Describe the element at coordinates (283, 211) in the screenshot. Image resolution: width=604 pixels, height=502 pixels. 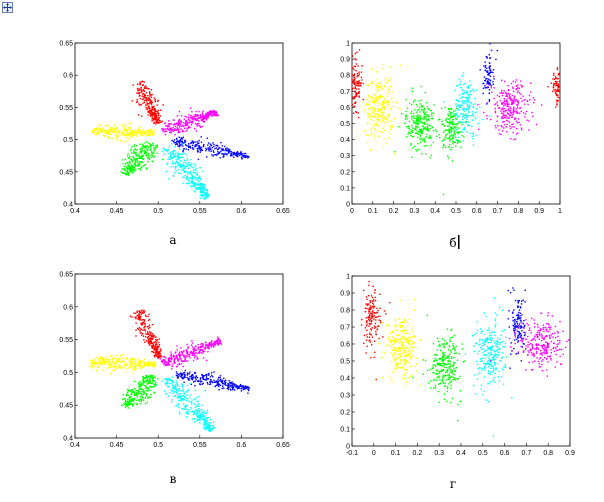
I see `x-tick-label: 0.65` at that location.